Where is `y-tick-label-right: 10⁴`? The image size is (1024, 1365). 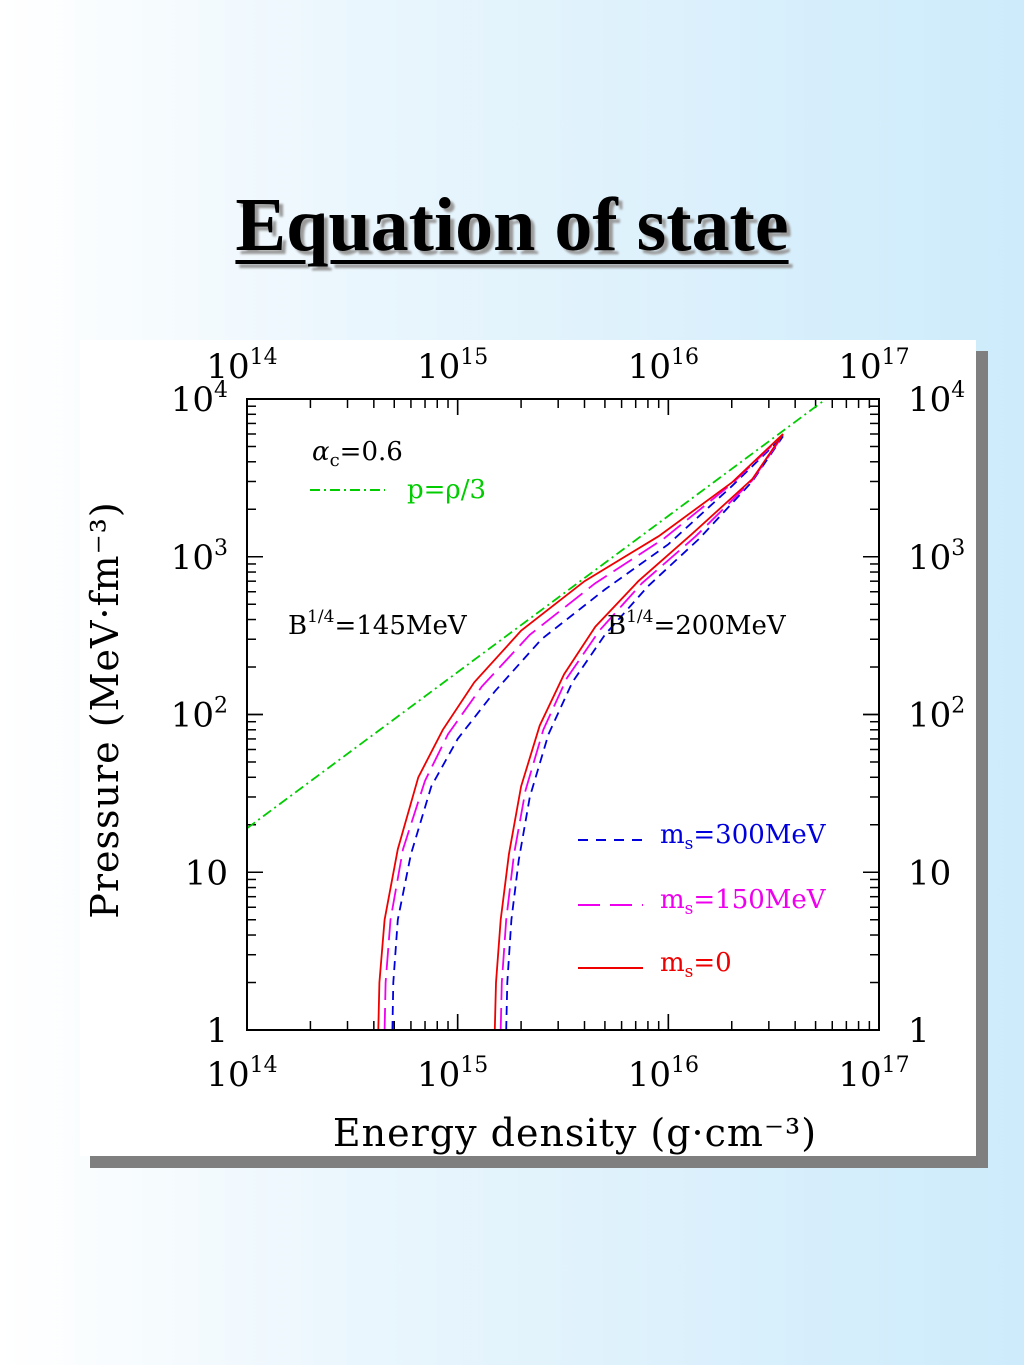
y-tick-label-right: 10⁴ is located at coordinates (936, 399).